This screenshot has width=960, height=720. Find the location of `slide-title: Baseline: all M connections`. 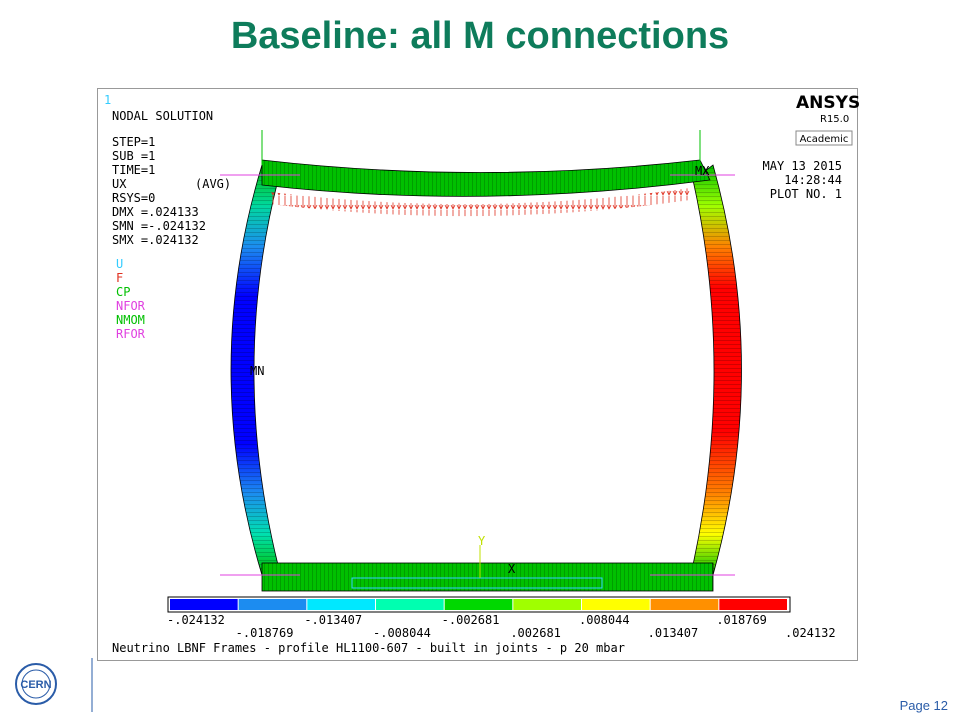

slide-title: Baseline: all M connections is located at coordinates (480, 36).